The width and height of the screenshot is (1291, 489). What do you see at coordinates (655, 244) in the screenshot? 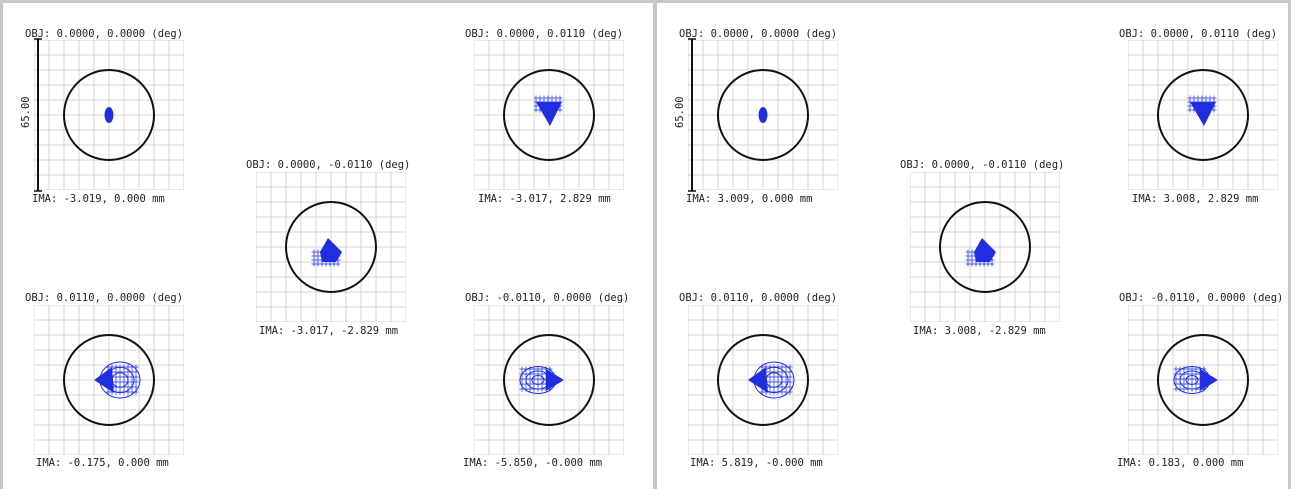
I see `panel-divider` at bounding box center [655, 244].